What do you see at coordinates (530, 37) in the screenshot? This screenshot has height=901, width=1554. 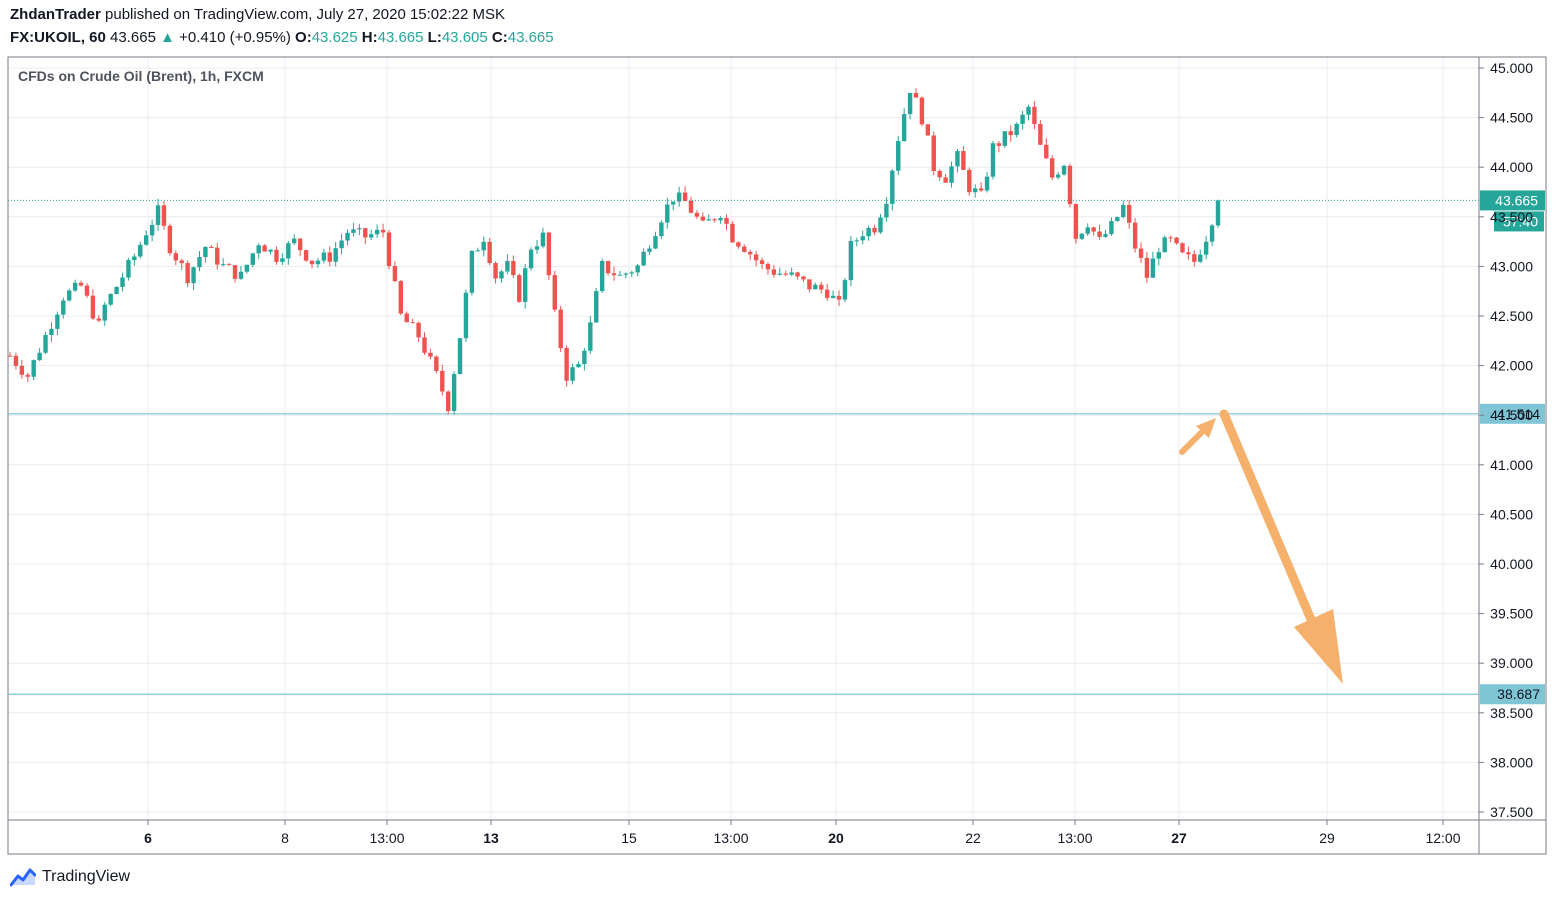 I see `close-value: 43.665` at bounding box center [530, 37].